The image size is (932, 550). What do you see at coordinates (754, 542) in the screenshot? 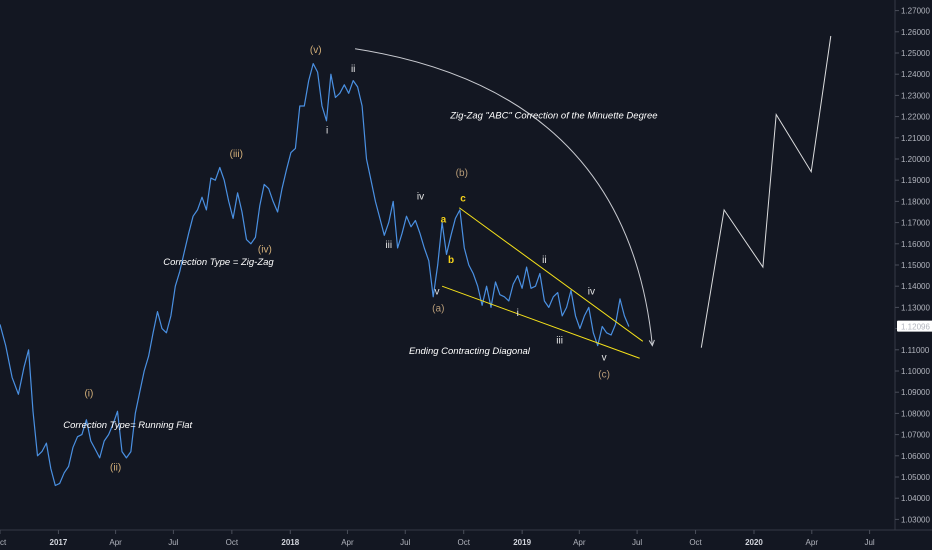
I see `x-tick-label: 2020` at bounding box center [754, 542].